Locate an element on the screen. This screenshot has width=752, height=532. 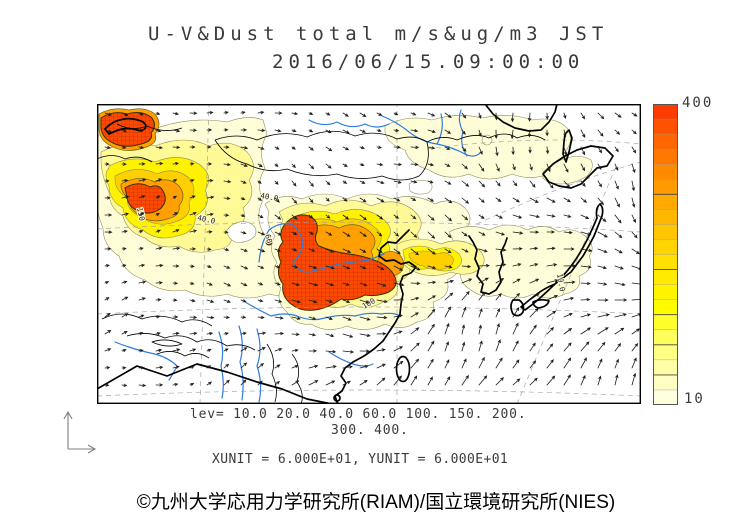
x-unit-arrow is located at coordinates (82, 449).